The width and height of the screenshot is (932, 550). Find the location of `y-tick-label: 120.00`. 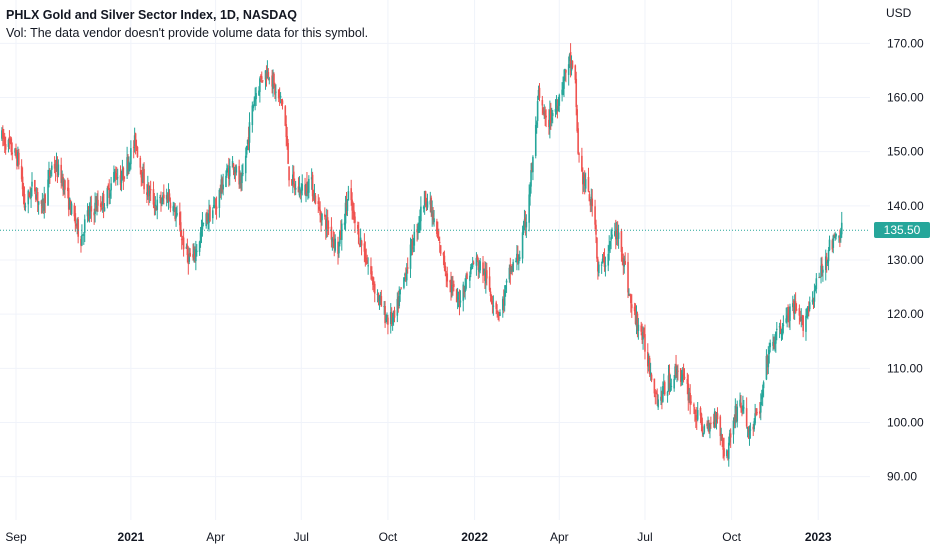

y-tick-label: 120.00 is located at coordinates (905, 314).